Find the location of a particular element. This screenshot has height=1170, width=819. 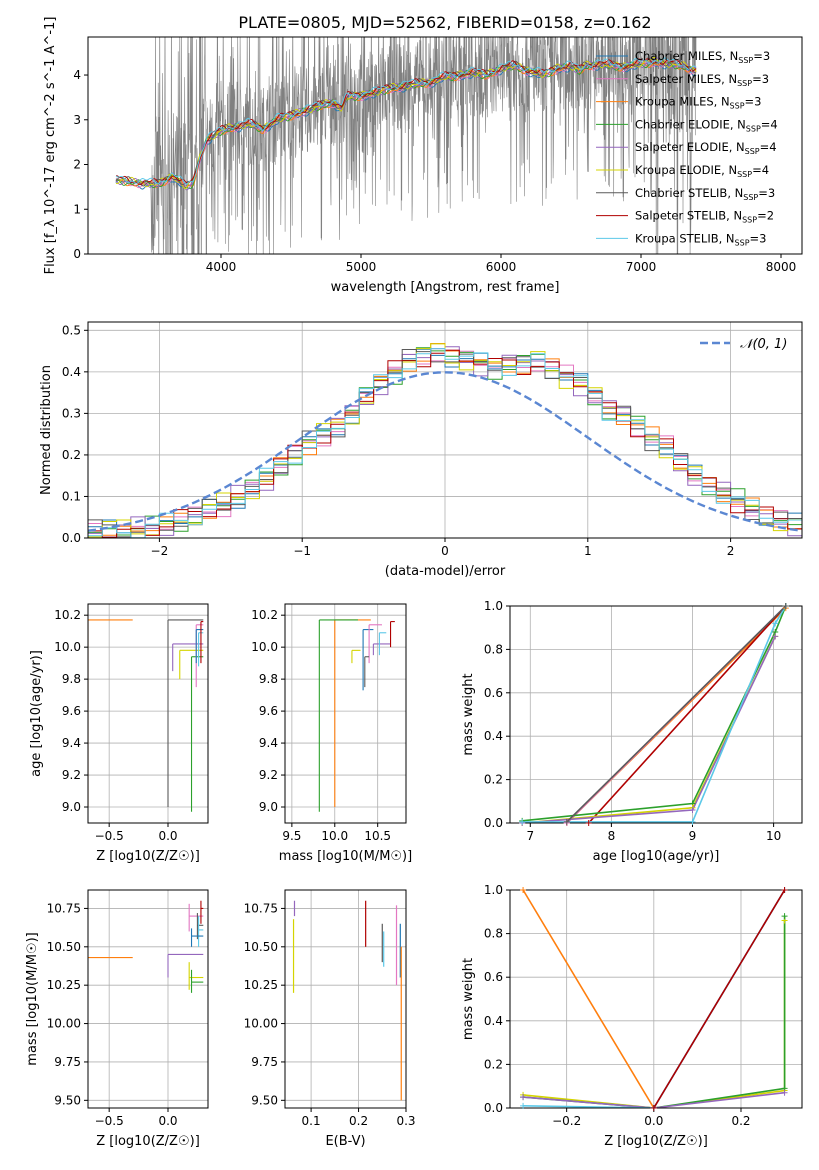

y-tick-label: 9.6 is located at coordinates (268, 711).